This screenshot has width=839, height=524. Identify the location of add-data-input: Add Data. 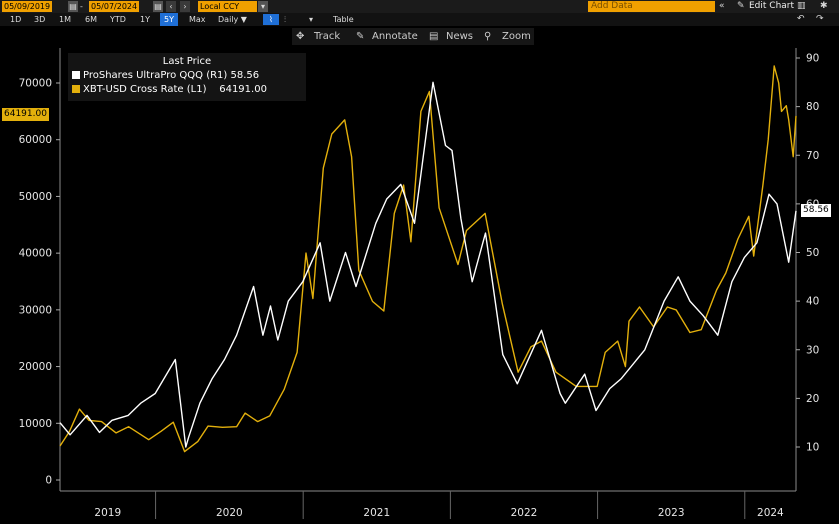
(651, 6).